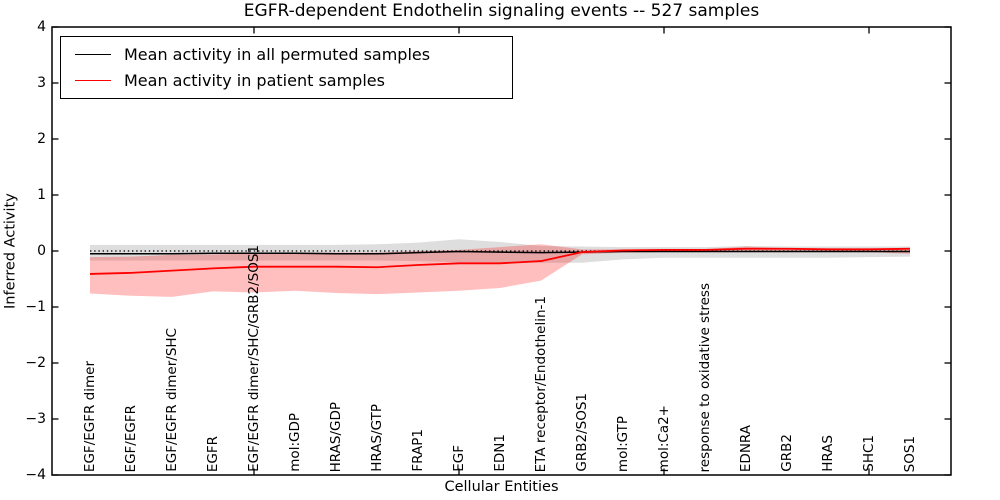 This screenshot has width=1000, height=500. I want to click on y-tick-label: 3, so click(41, 83).